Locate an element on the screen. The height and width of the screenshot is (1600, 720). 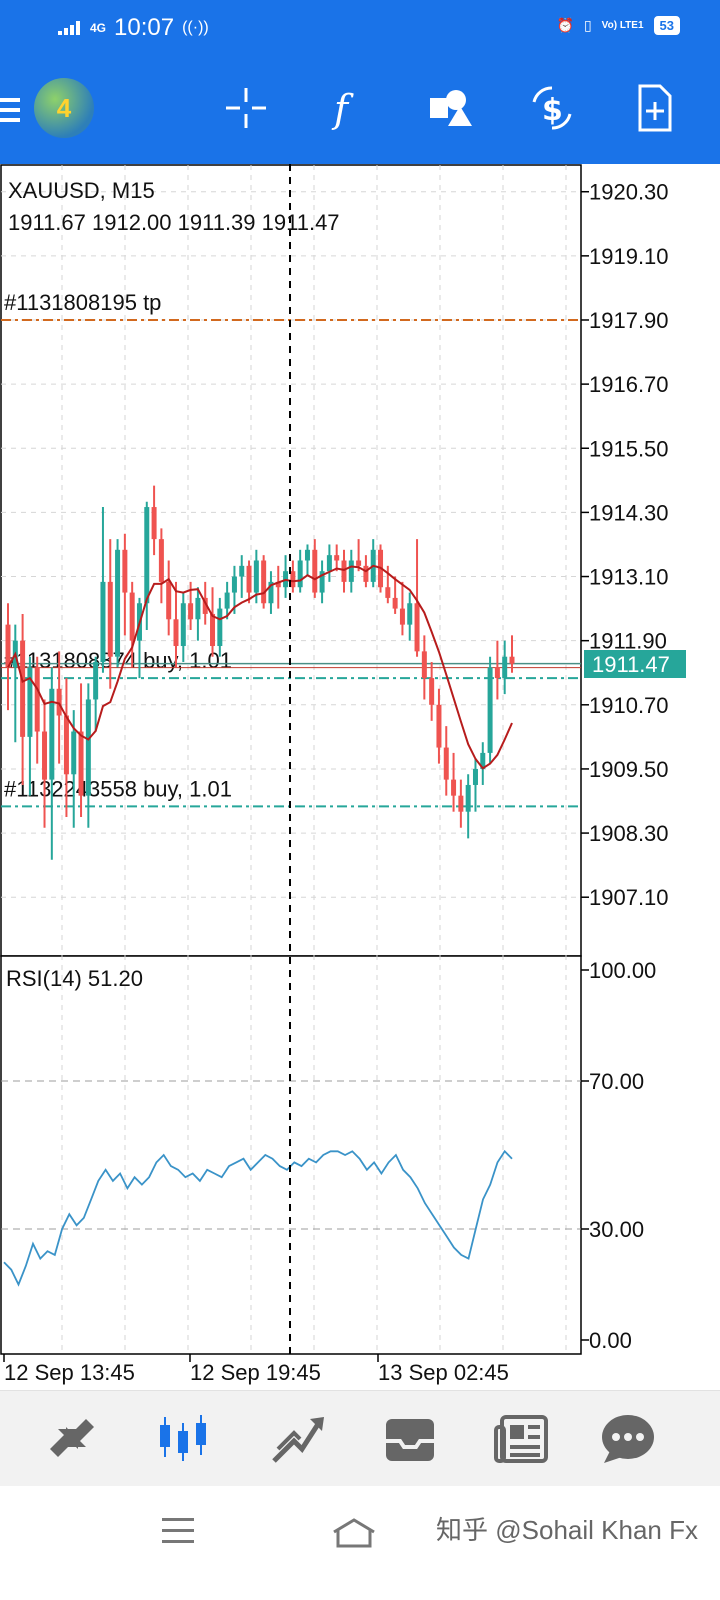
objects-button is located at coordinates (450, 108).